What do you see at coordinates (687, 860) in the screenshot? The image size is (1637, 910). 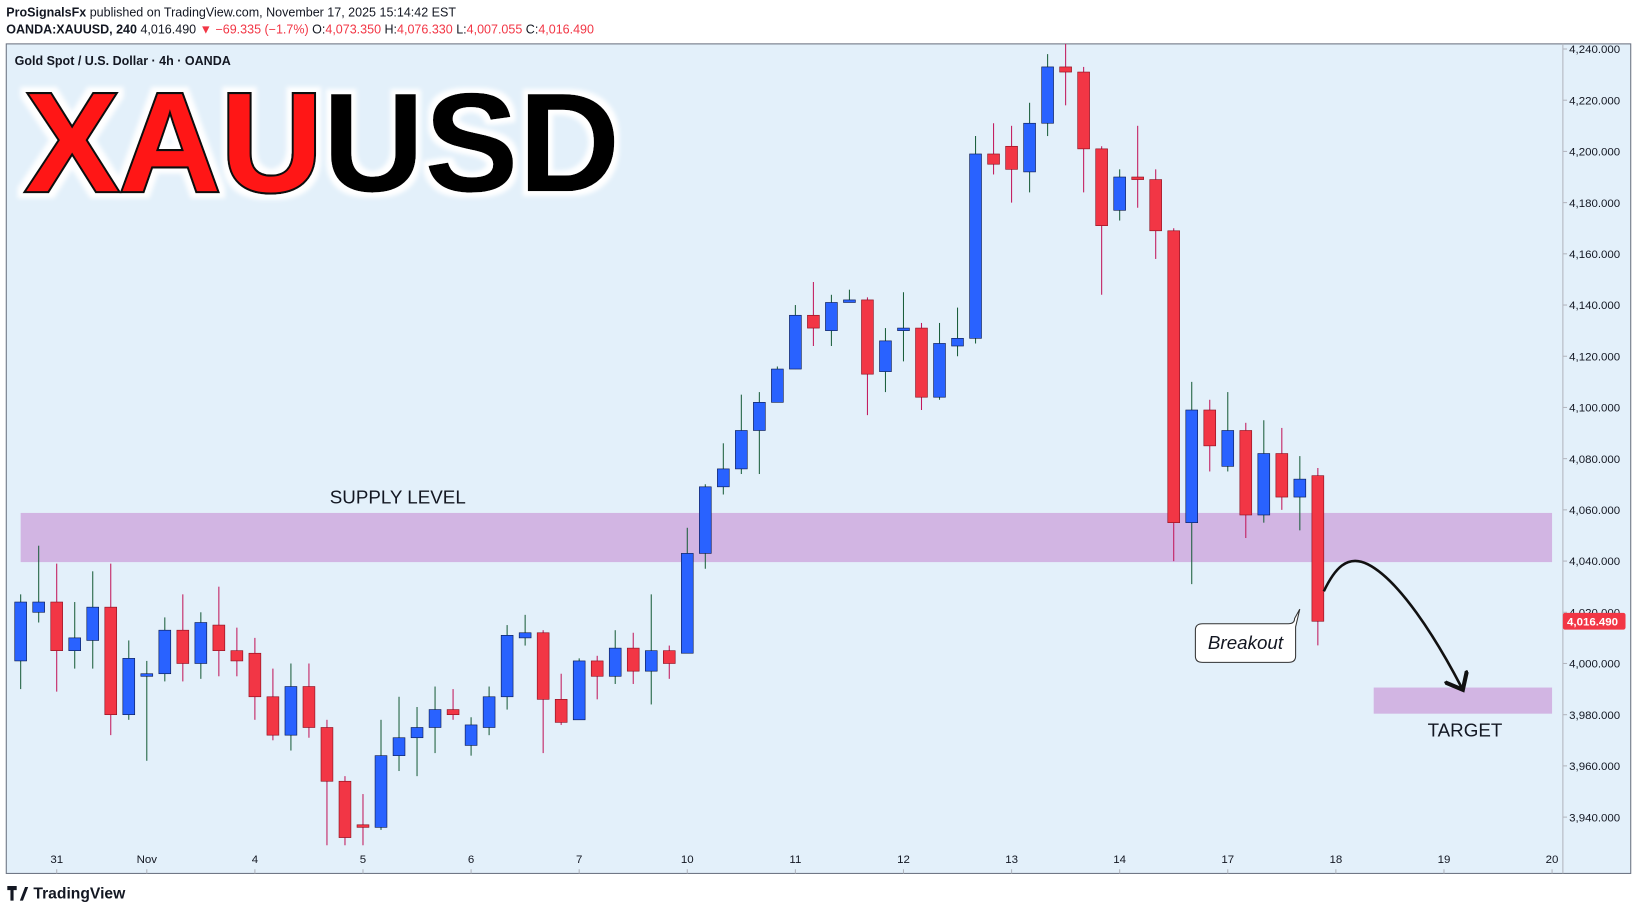 I see `x-tick-label: 10` at bounding box center [687, 860].